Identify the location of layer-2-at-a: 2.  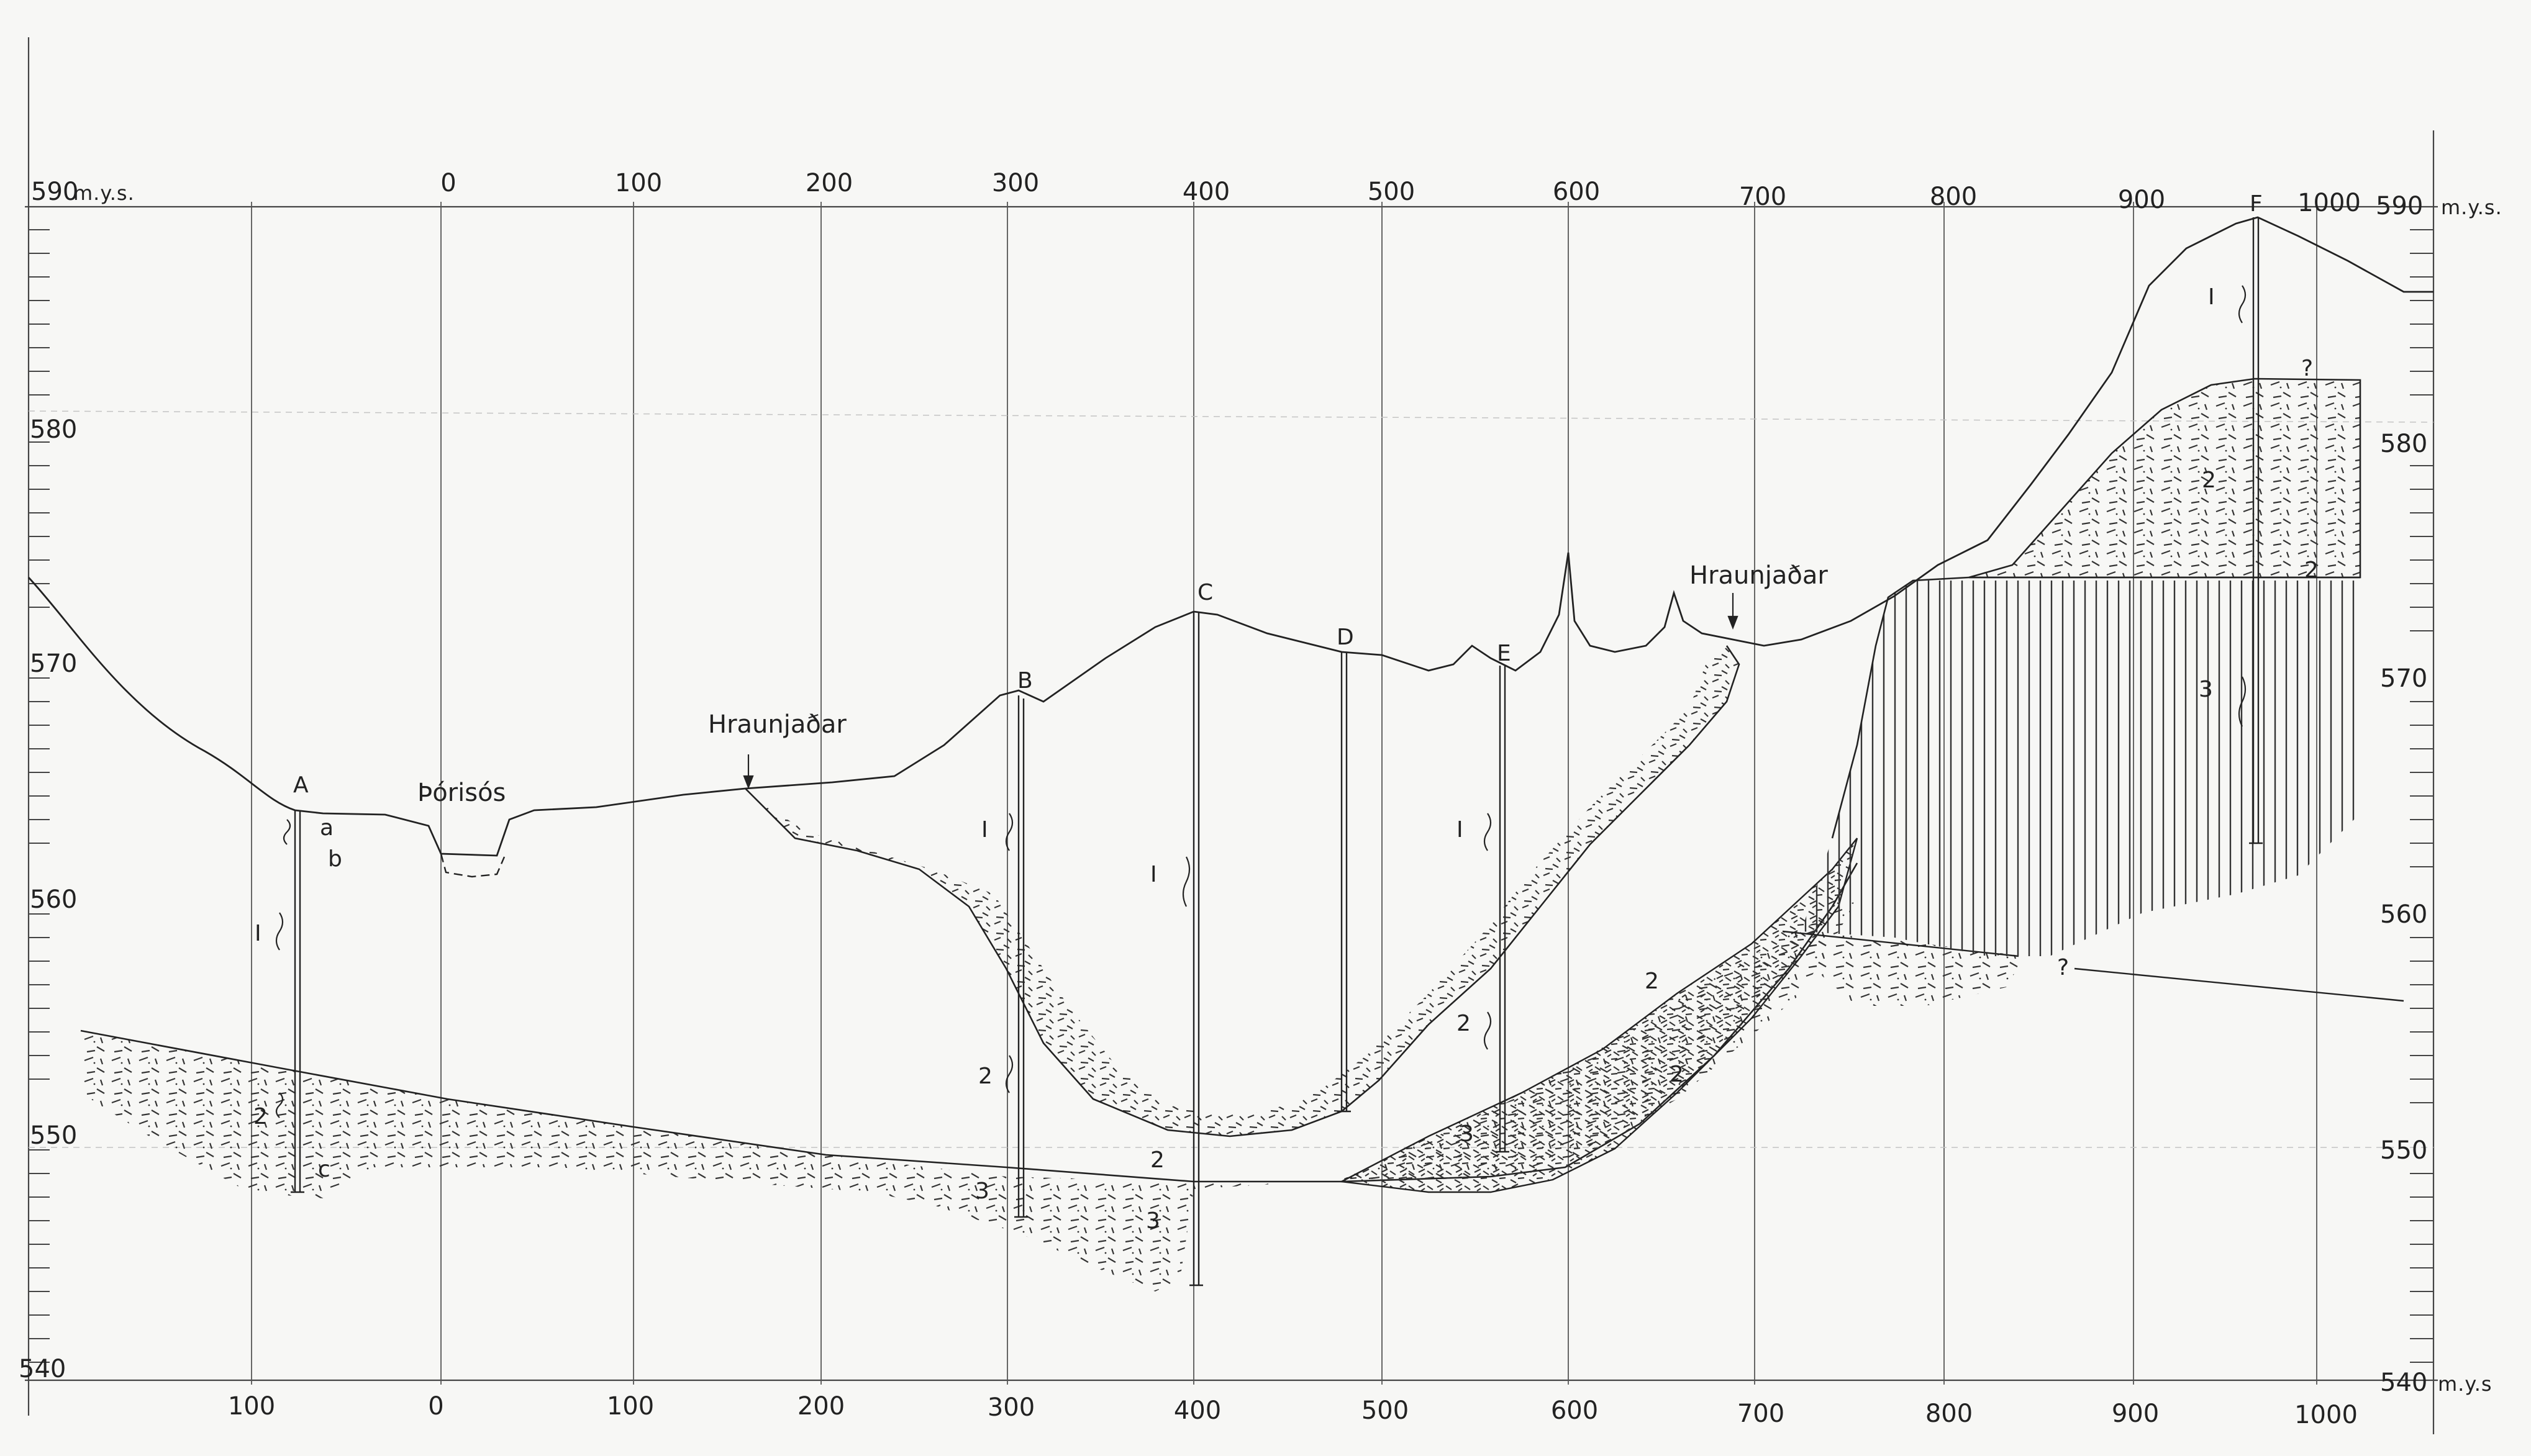
(260, 1116).